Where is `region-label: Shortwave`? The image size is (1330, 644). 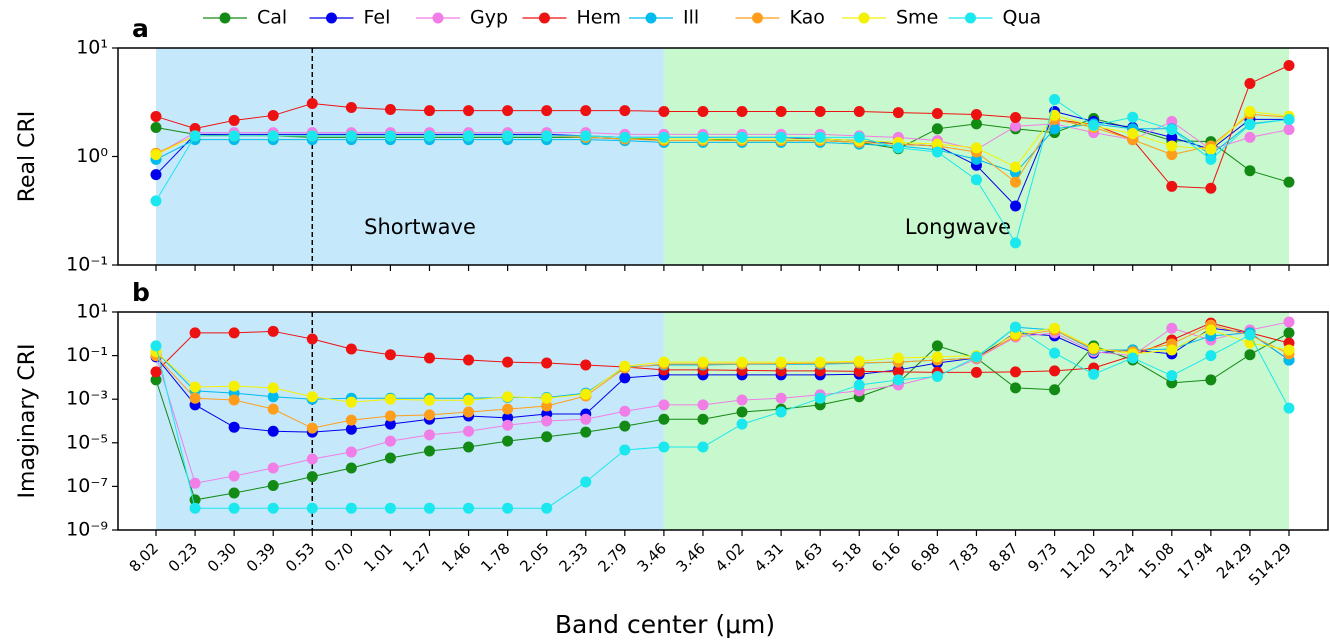 region-label: Shortwave is located at coordinates (420, 227).